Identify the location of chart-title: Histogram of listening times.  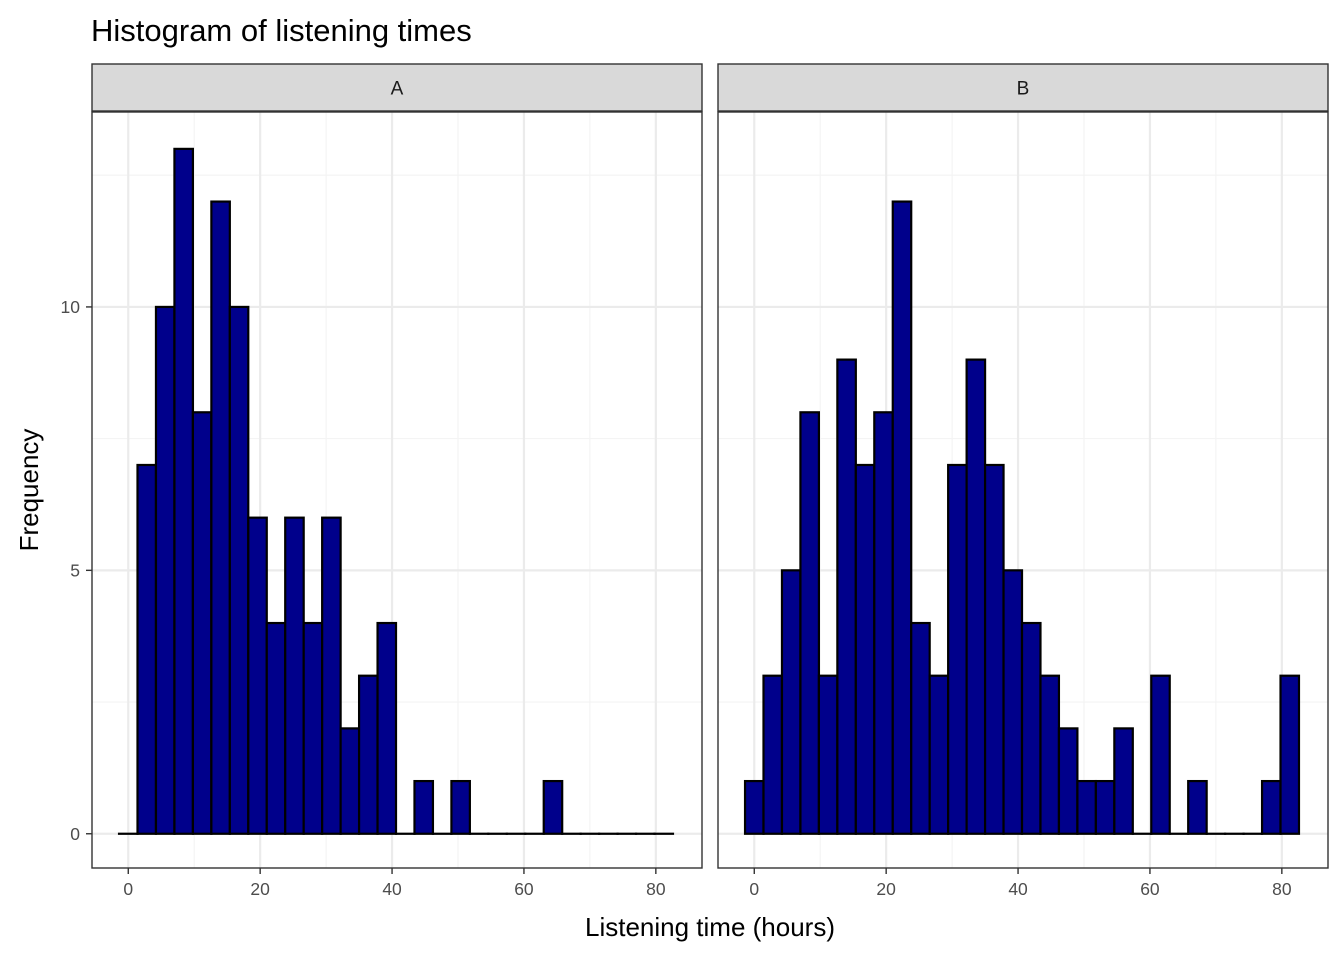
(281, 30).